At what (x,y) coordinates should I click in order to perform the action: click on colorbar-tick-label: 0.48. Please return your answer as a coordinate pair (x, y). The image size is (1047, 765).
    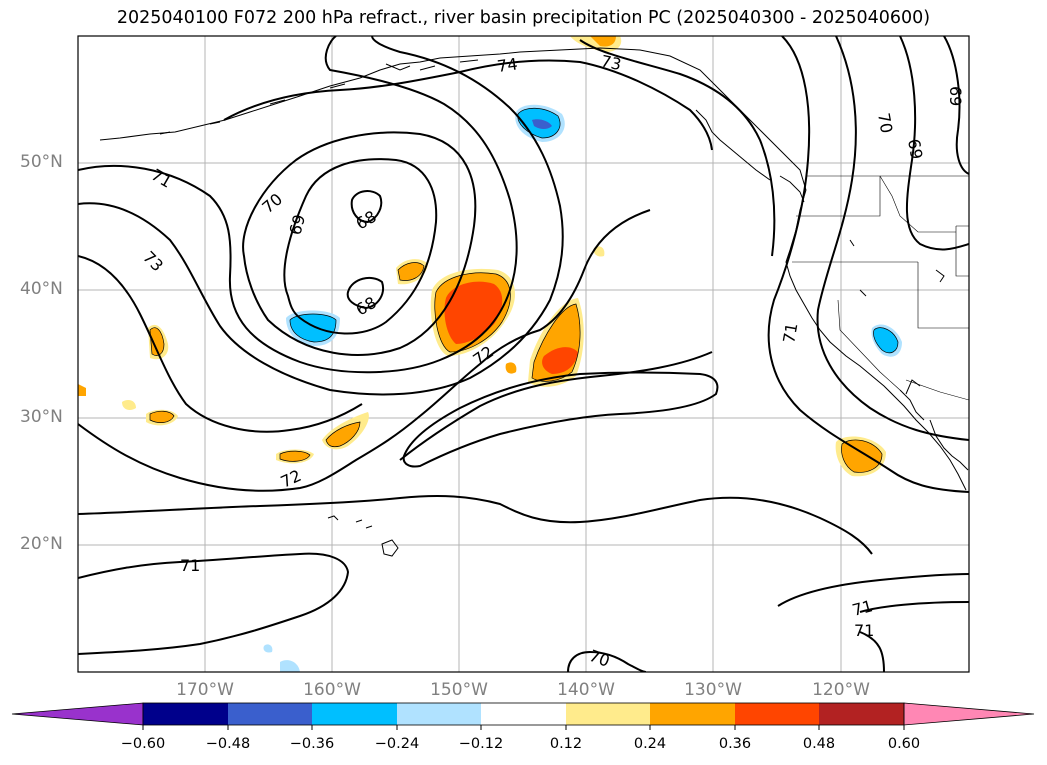
    Looking at the image, I should click on (819, 744).